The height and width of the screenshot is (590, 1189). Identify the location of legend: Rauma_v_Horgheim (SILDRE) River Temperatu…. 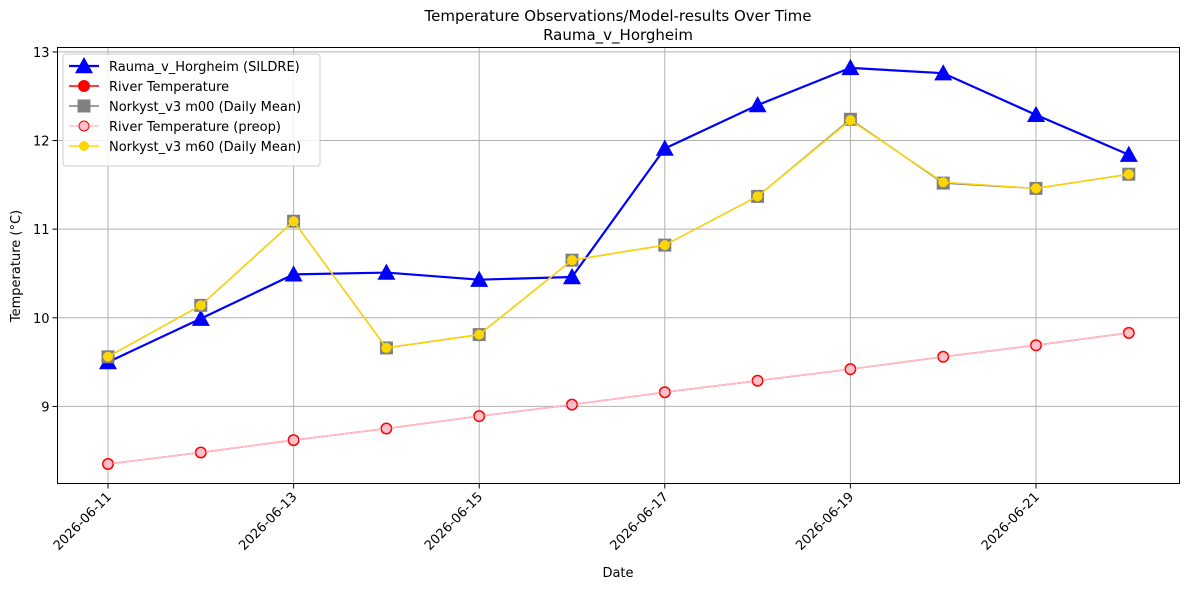
(191, 110).